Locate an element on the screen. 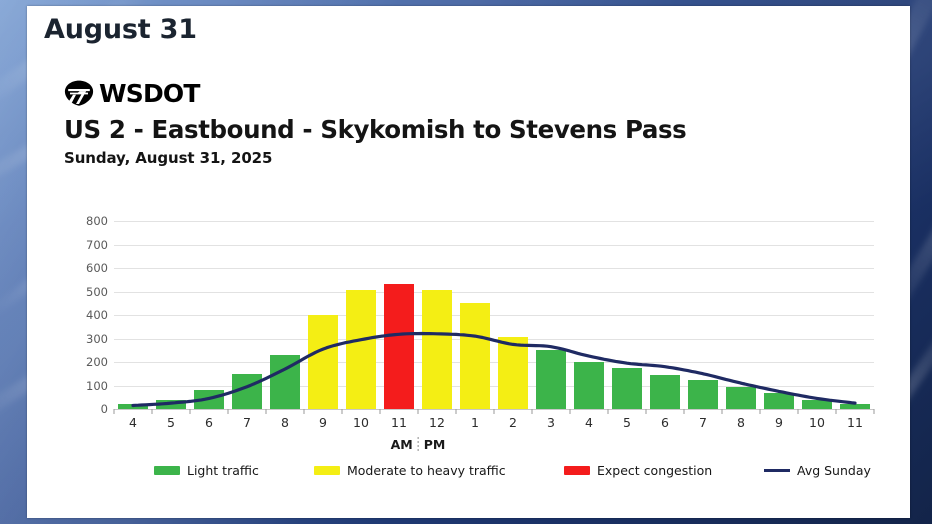 This screenshot has height=524, width=932. am-pm-divider-label: AM PM is located at coordinates (494, 447).